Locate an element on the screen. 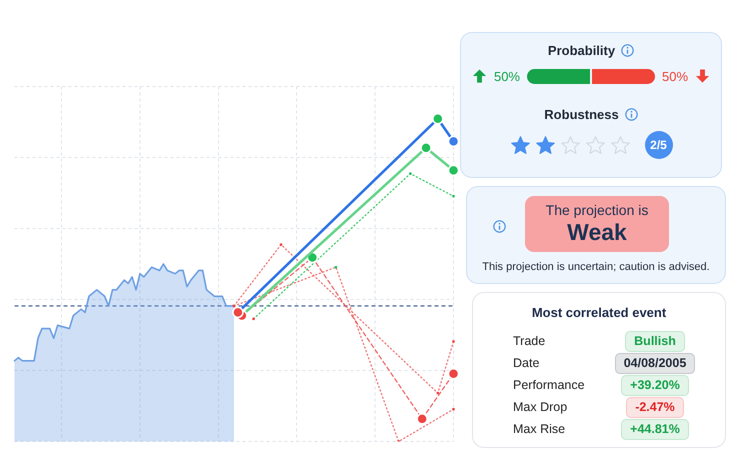 The image size is (734, 456). chart-title: Robustness is located at coordinates (581, 114).